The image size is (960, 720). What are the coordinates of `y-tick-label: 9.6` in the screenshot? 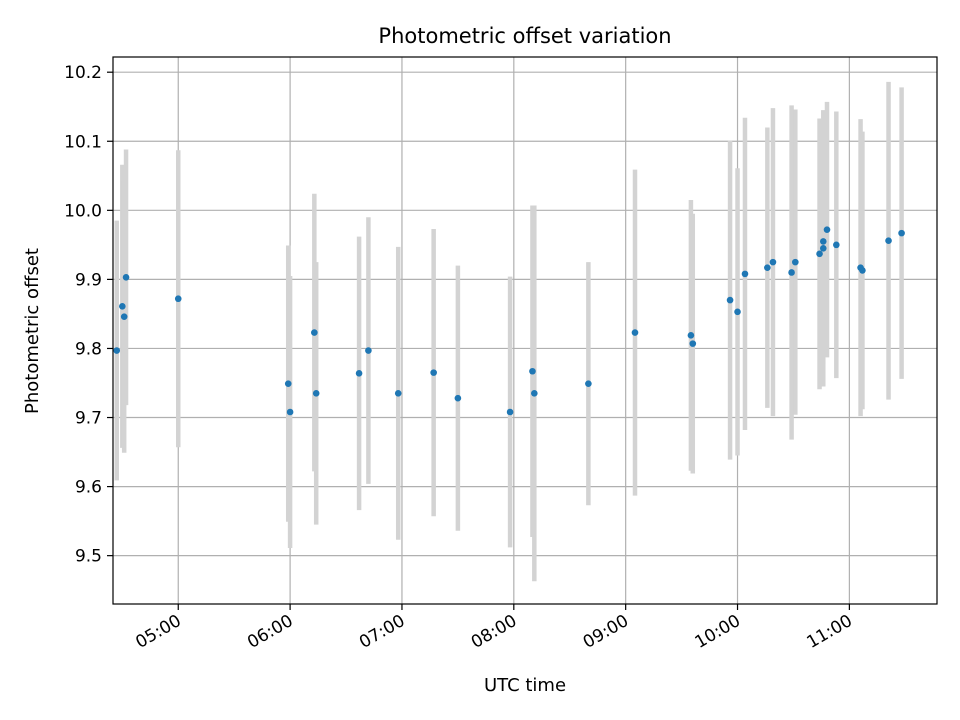 It's located at (88, 488).